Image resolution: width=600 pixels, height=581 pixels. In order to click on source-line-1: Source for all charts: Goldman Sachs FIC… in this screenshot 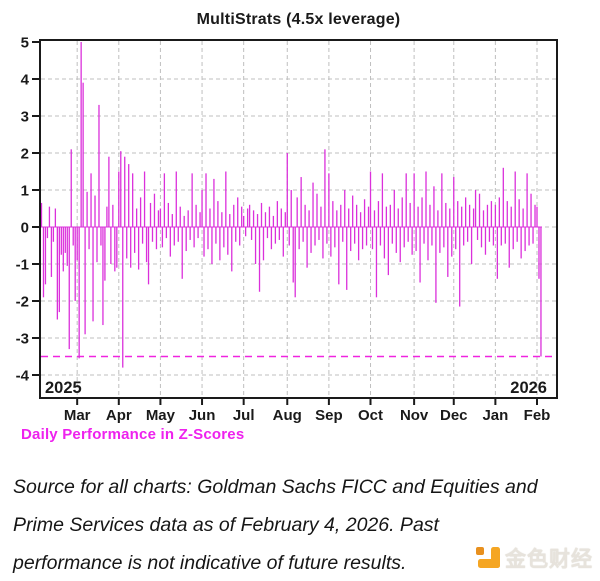, I will do `click(275, 487)`.